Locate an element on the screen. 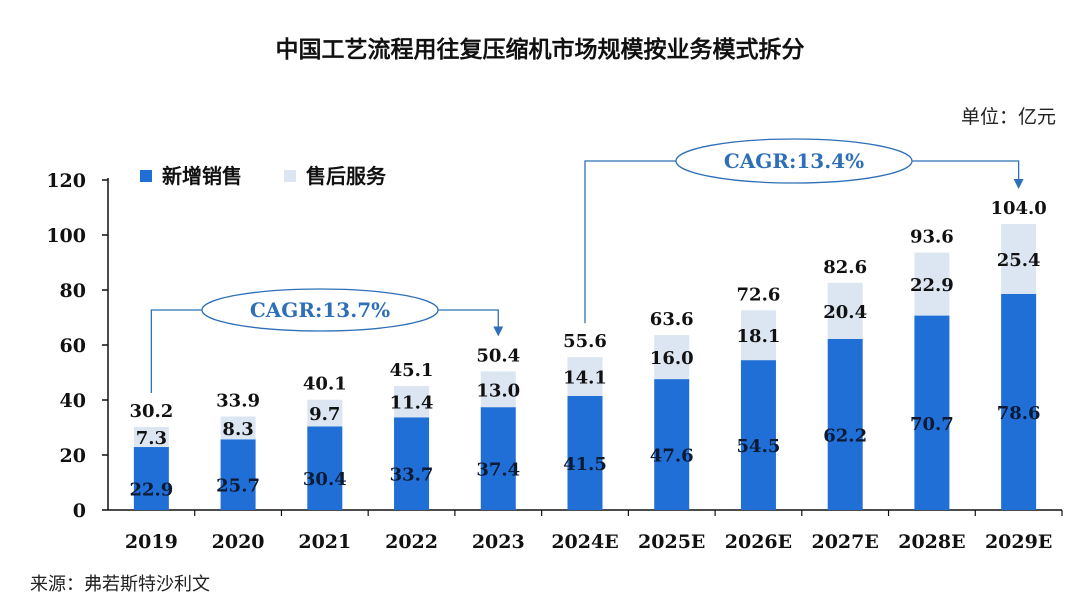  legend-label-new-sales: 新增销售 is located at coordinates (202, 176).